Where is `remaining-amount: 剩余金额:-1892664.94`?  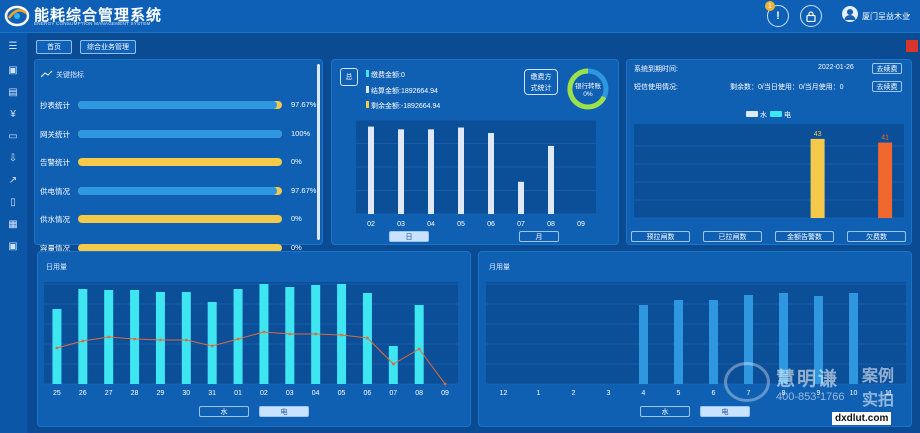 remaining-amount: 剩余金额:-1892664.94 is located at coordinates (406, 106).